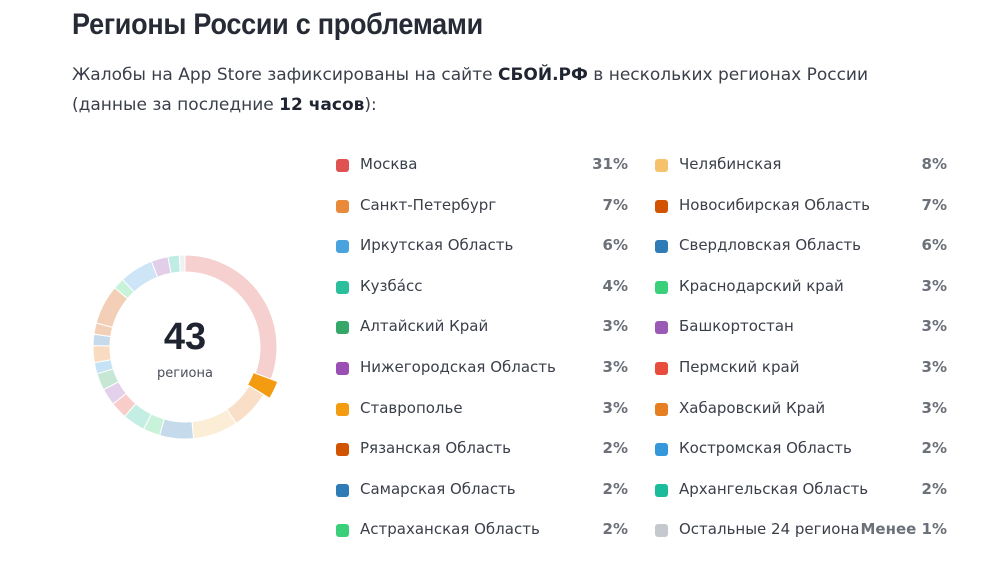 This screenshot has width=989, height=578. What do you see at coordinates (185, 373) in the screenshot?
I see `region-count-label: региона` at bounding box center [185, 373].